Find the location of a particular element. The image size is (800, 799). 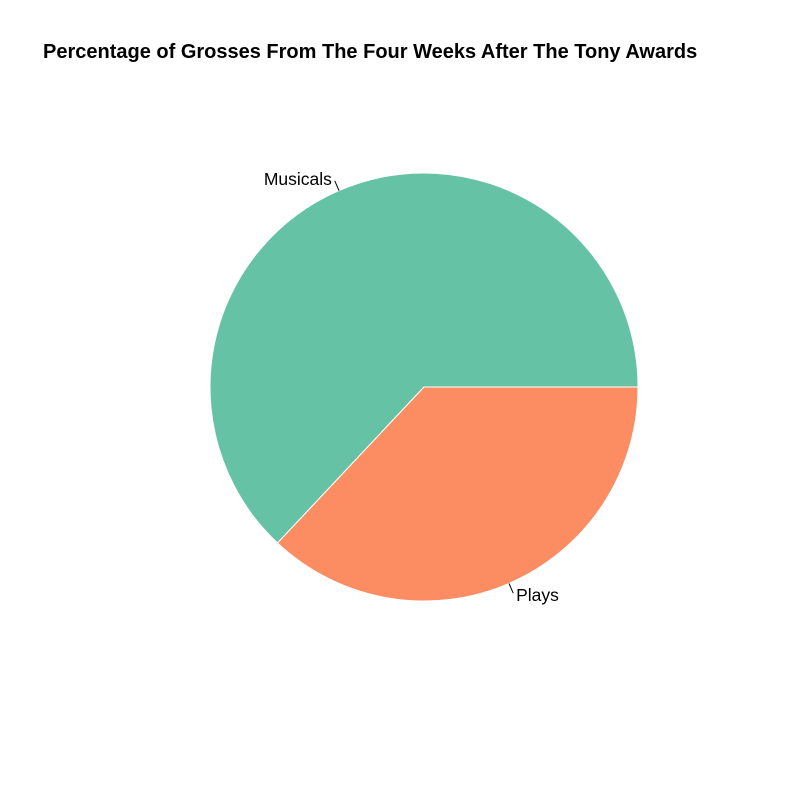

label-tick-plays is located at coordinates (511, 588).